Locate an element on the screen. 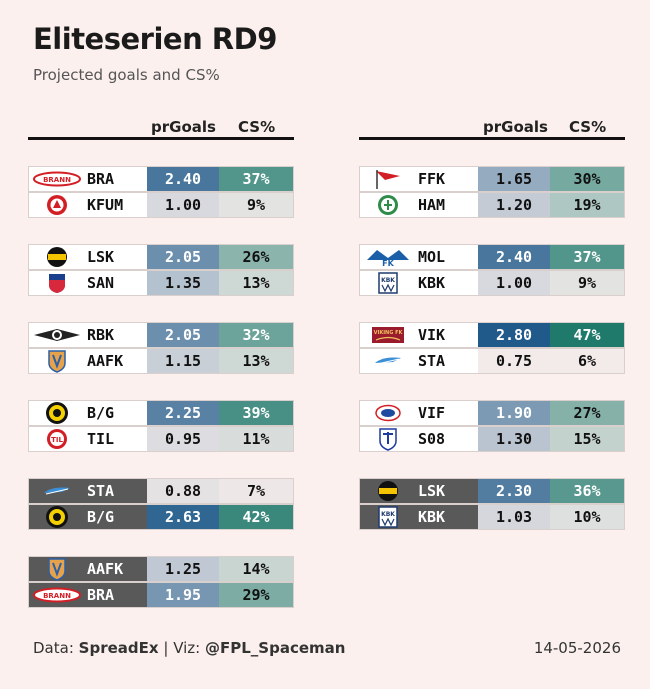 This screenshot has height=689, width=650. cs-value: 30% is located at coordinates (587, 179).